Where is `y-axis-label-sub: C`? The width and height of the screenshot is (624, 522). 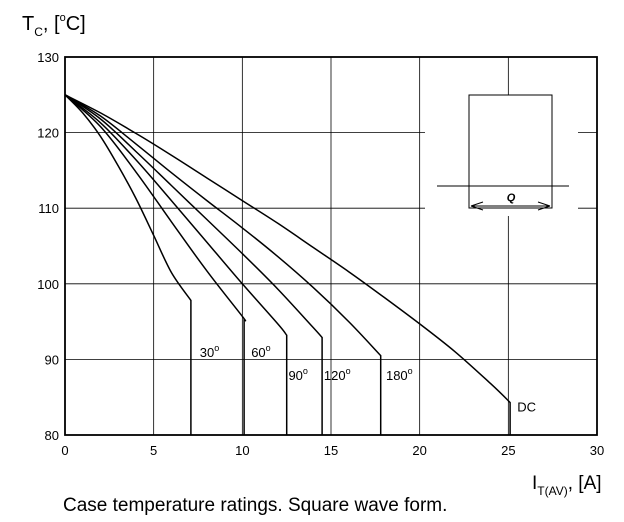
y-axis-label-sub: C is located at coordinates (38, 32).